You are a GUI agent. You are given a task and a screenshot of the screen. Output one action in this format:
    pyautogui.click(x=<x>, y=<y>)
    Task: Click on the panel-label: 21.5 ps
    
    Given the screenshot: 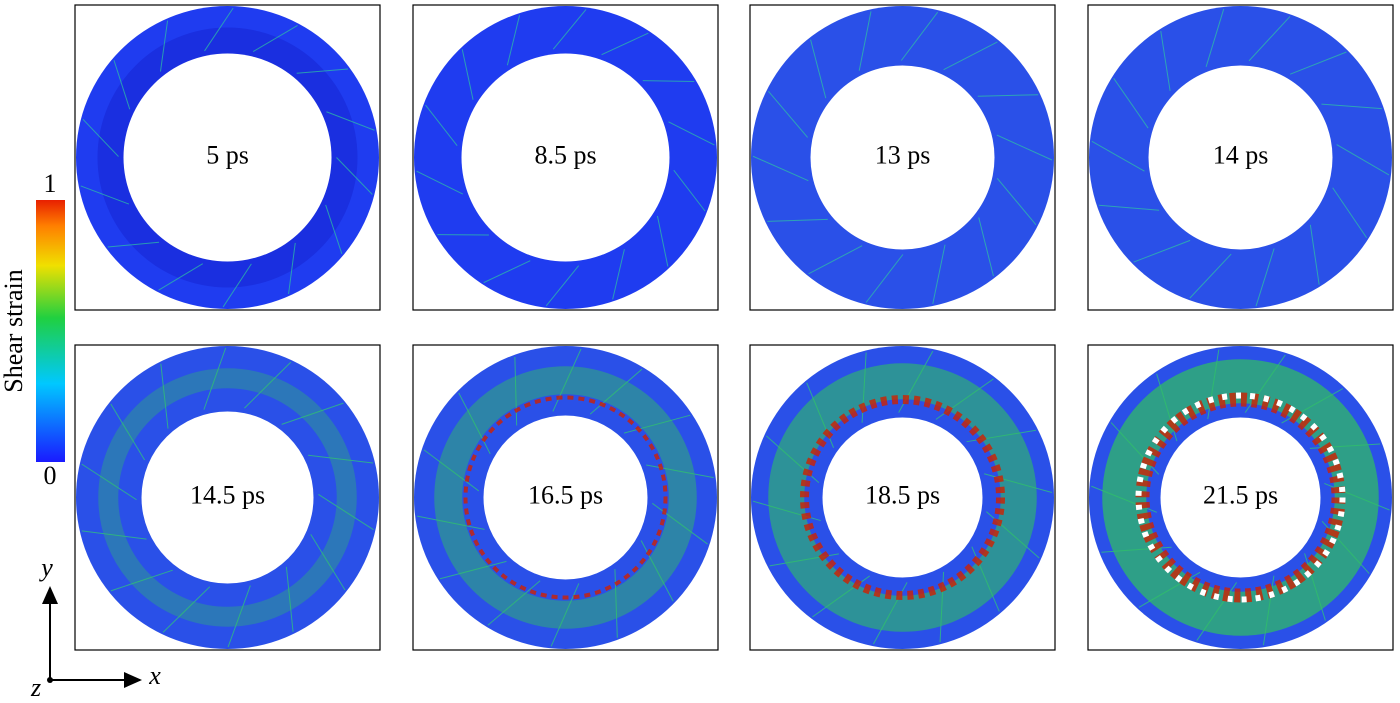 What is the action you would take?
    pyautogui.click(x=1240, y=494)
    